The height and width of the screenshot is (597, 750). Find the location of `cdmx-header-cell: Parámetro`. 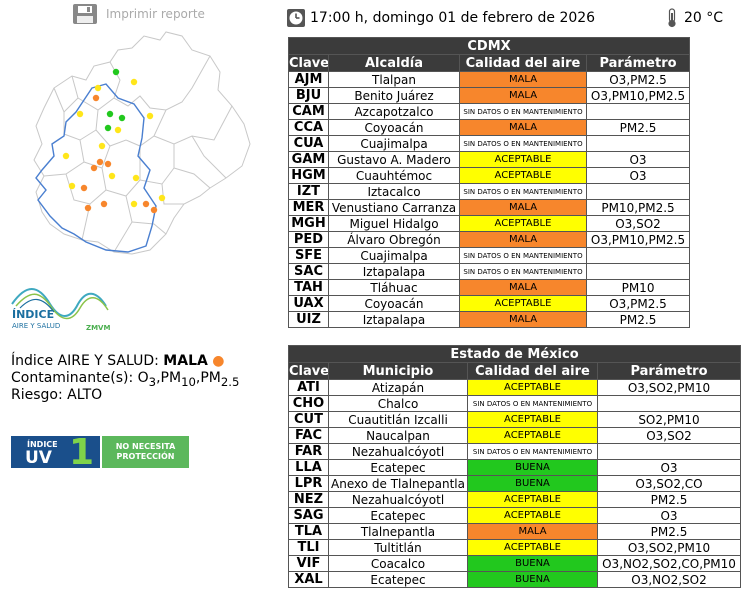

cdmx-header-cell: Parámetro is located at coordinates (638, 63).